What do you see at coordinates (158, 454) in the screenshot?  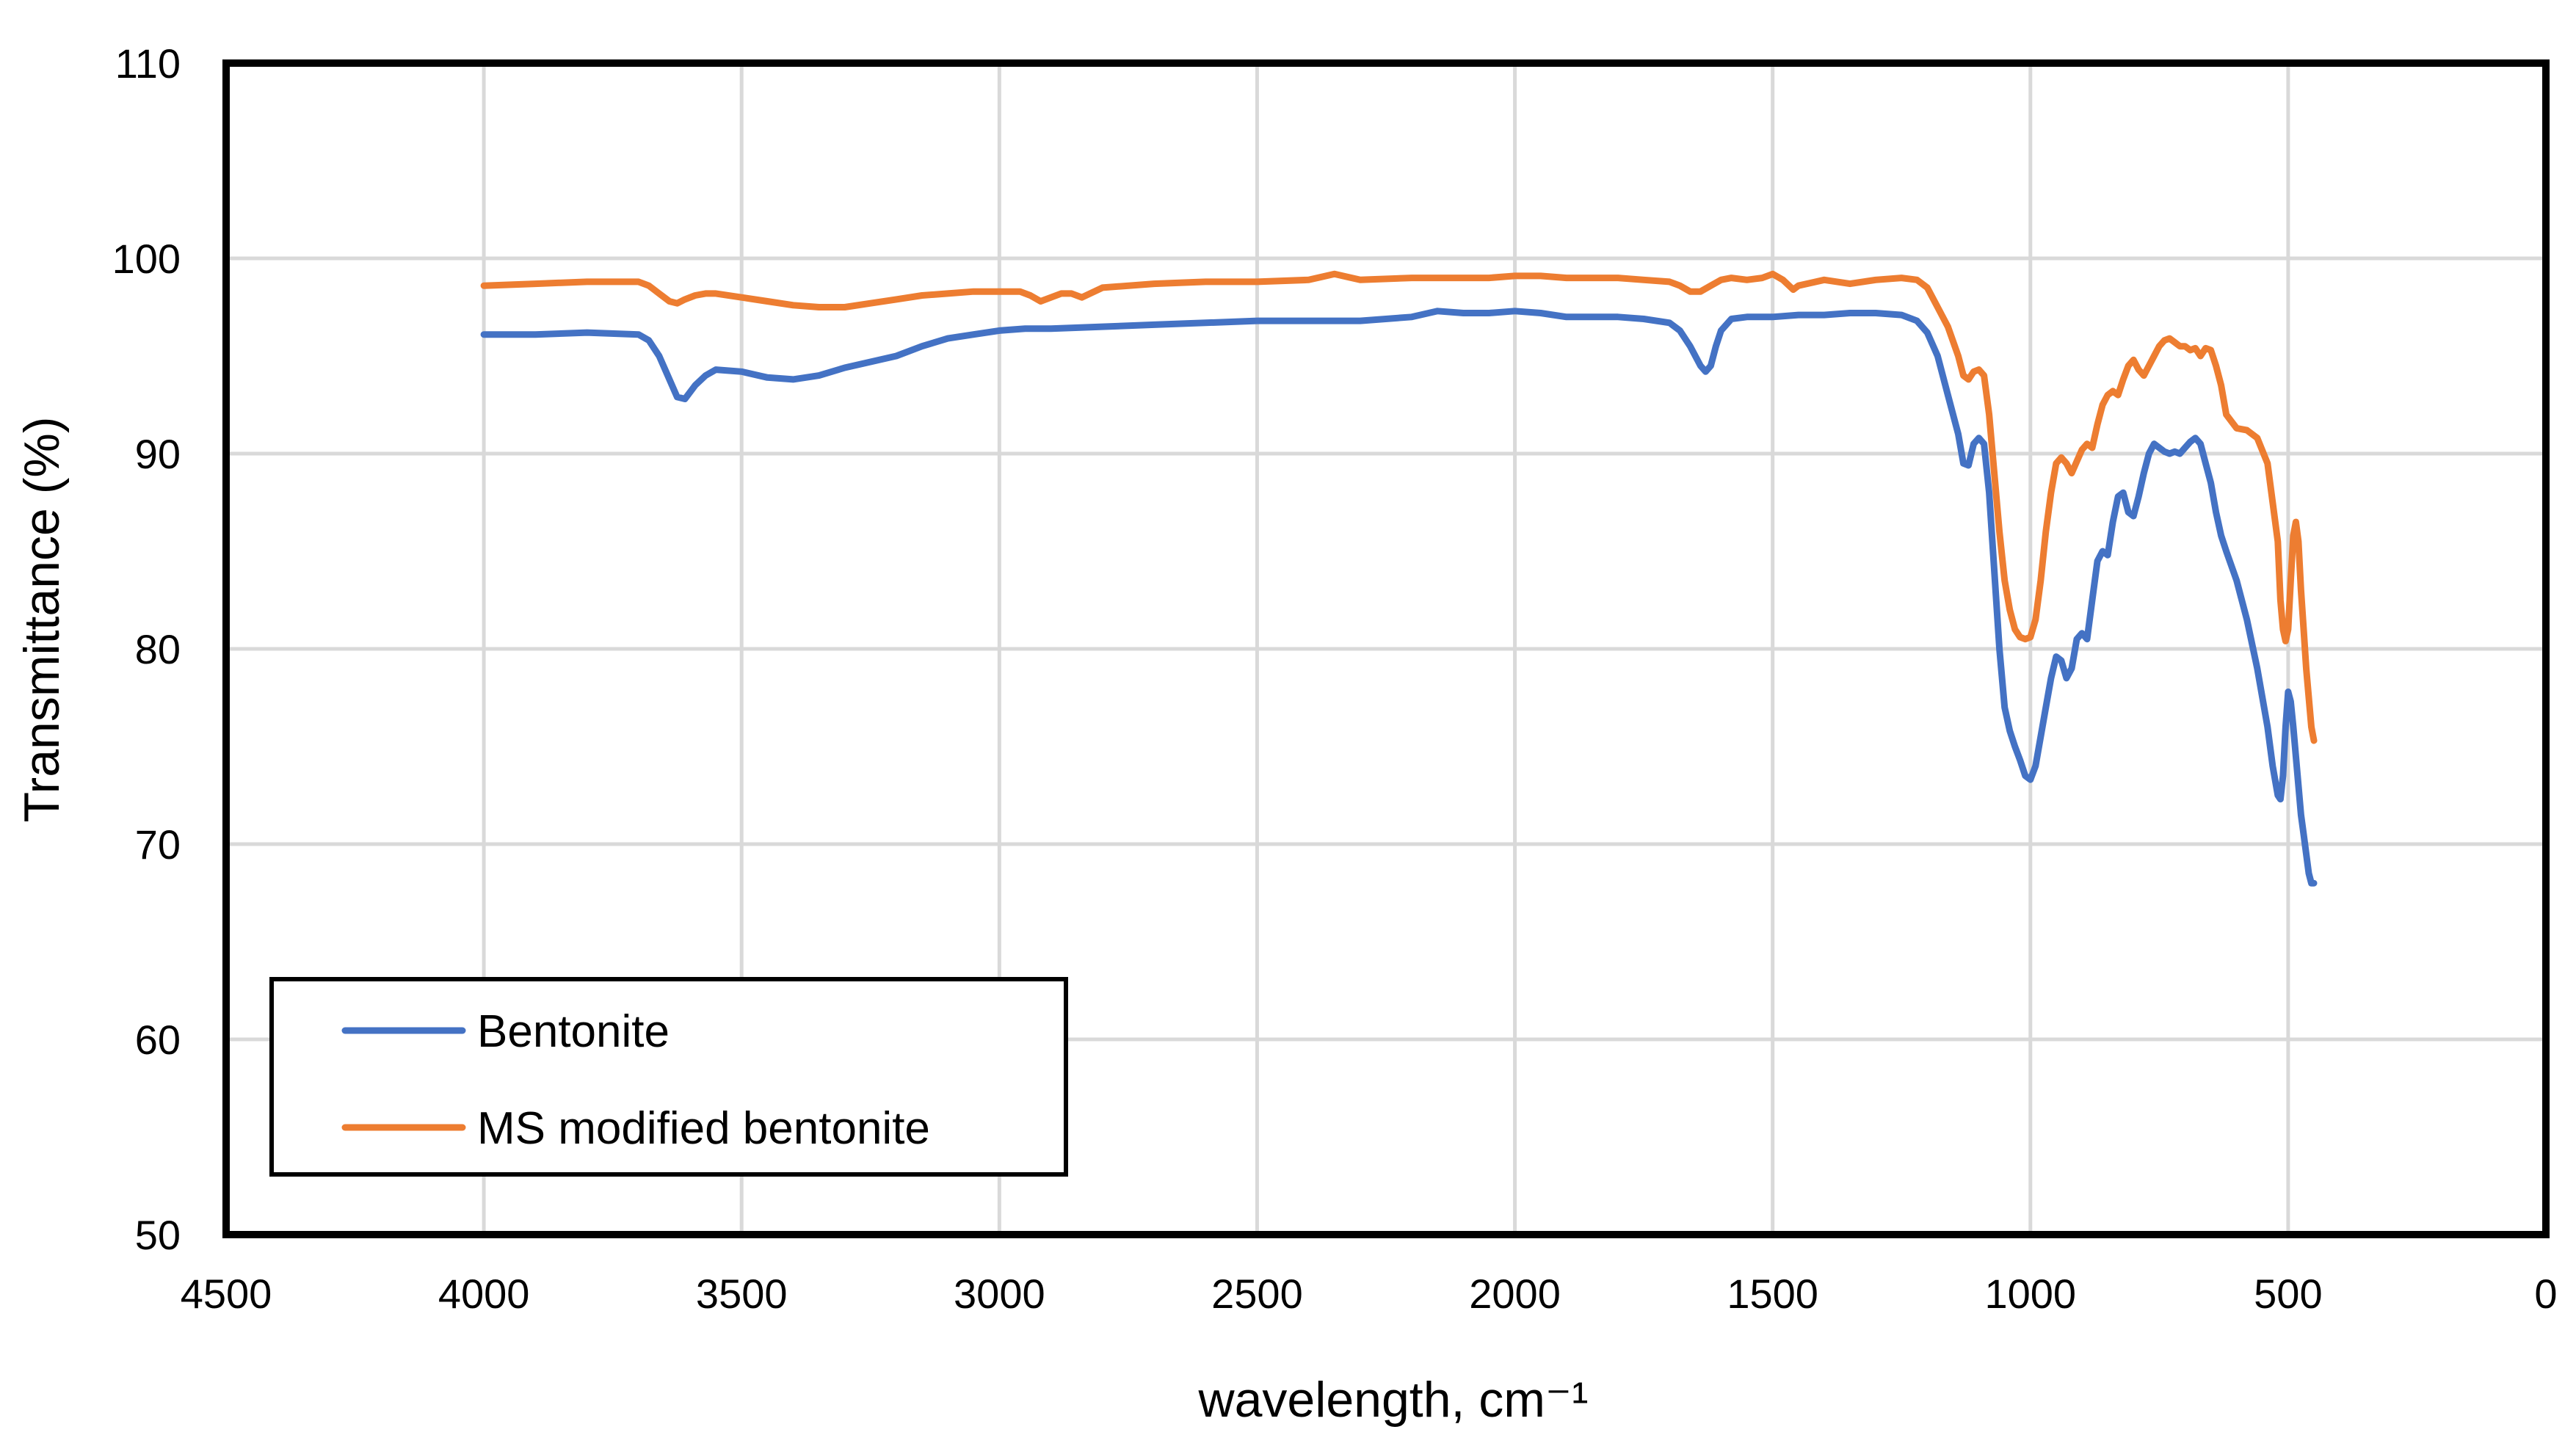 I see `y-tick-label: 90` at bounding box center [158, 454].